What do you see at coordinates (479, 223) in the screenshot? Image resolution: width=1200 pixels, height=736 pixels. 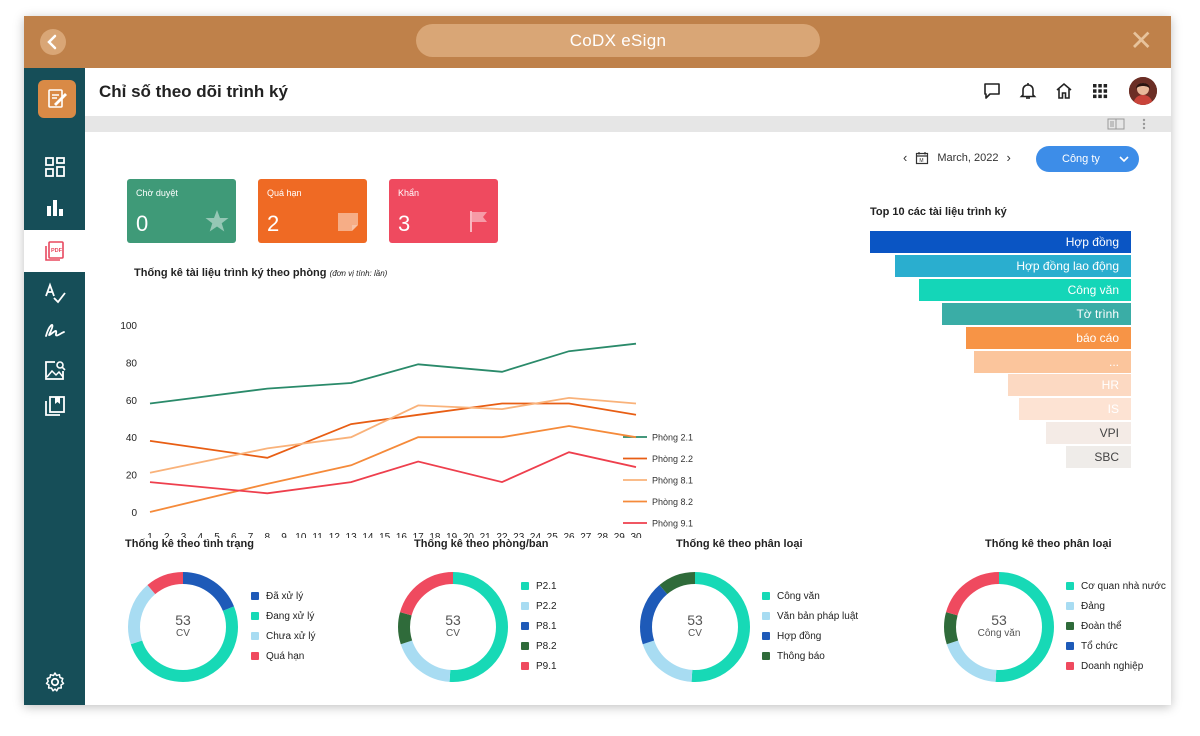 I see `flag-icon` at bounding box center [479, 223].